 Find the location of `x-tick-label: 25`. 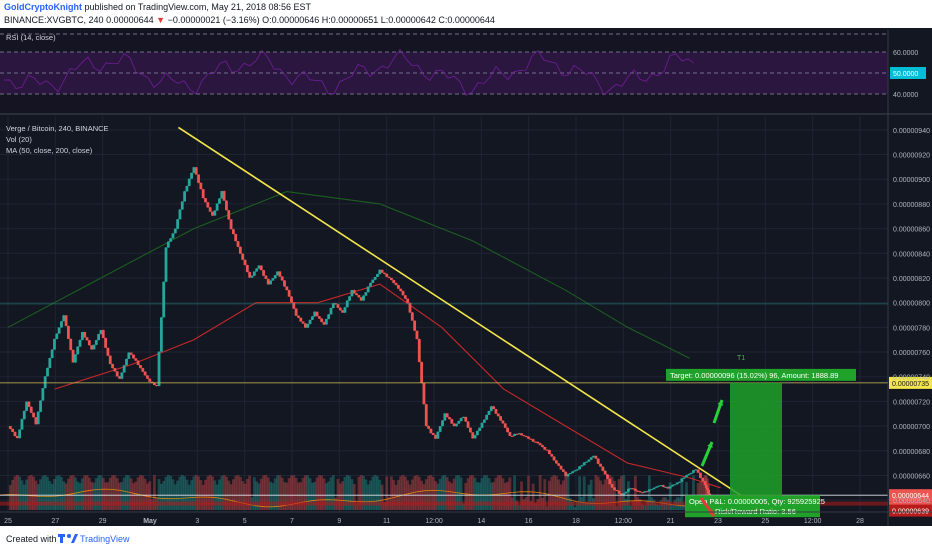

x-tick-label: 25 is located at coordinates (8, 521).